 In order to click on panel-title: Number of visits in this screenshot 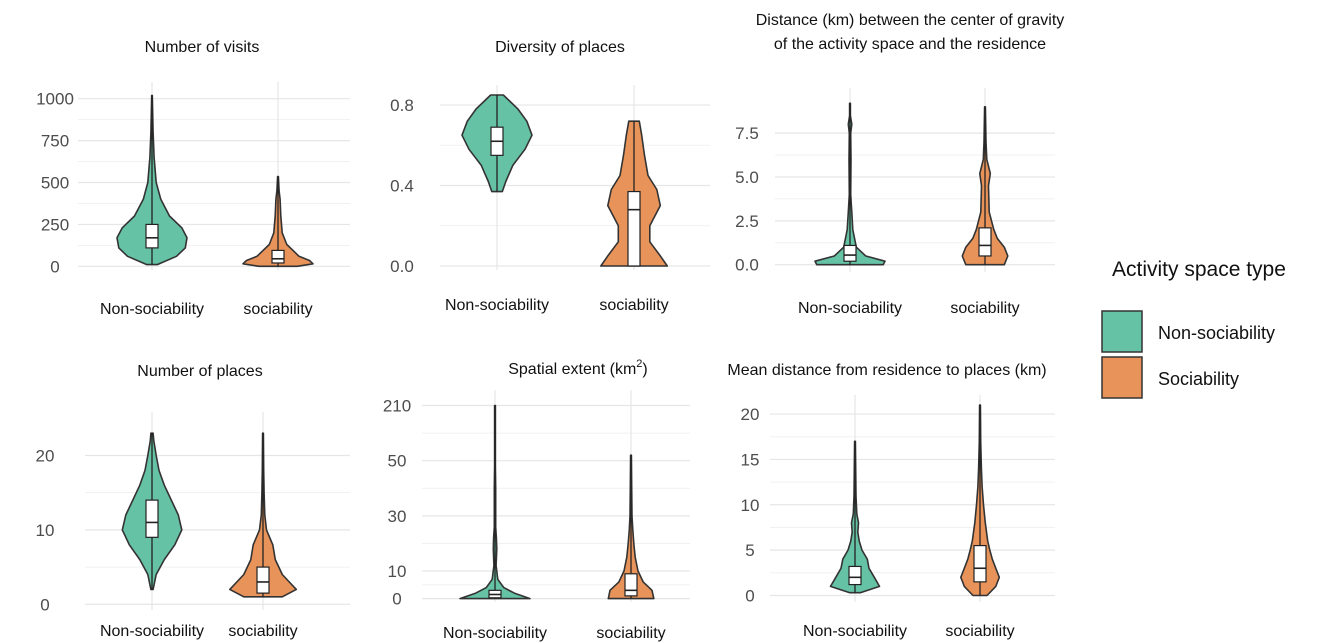, I will do `click(202, 47)`.